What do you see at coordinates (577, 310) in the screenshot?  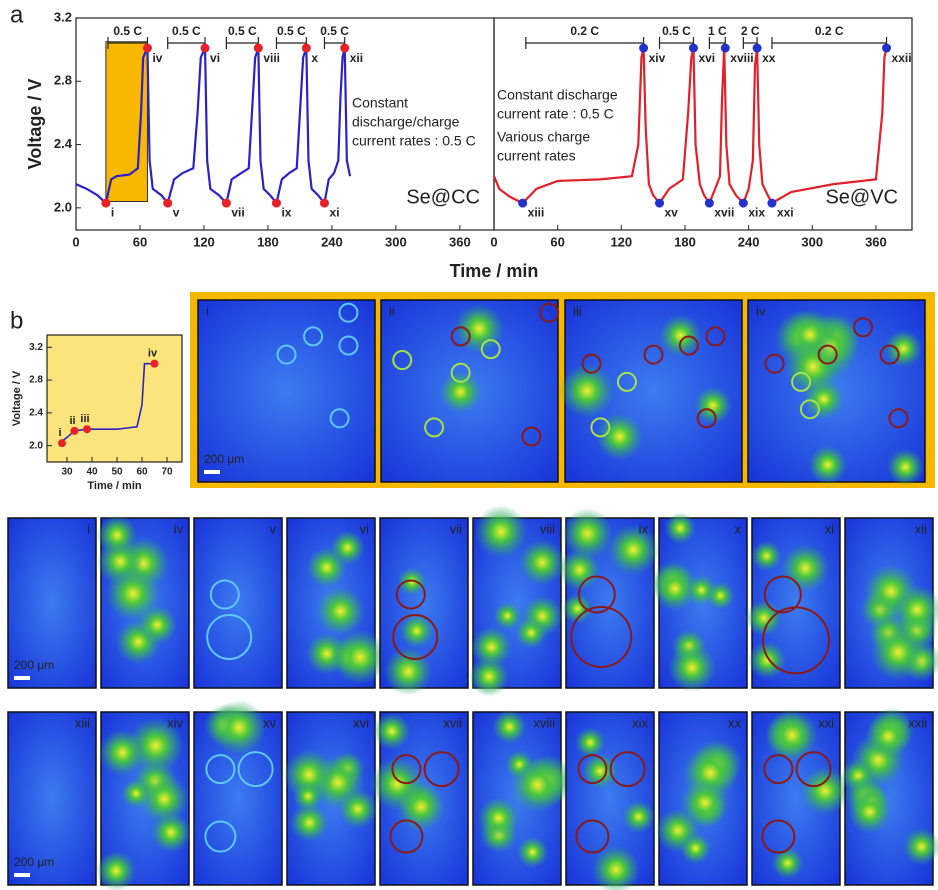 I see `image-label: iii` at bounding box center [577, 310].